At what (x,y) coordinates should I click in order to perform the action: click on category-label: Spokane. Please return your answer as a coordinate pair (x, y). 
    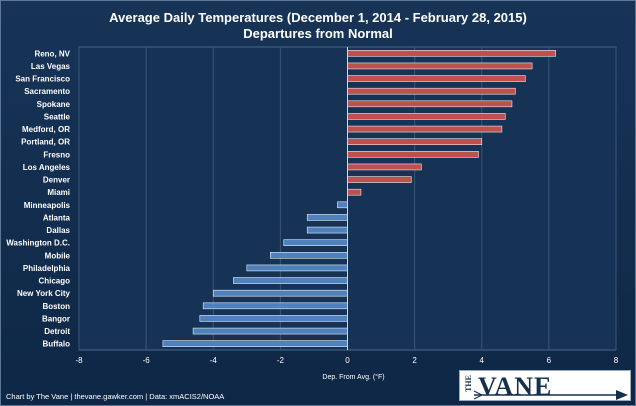
    Looking at the image, I should click on (54, 104).